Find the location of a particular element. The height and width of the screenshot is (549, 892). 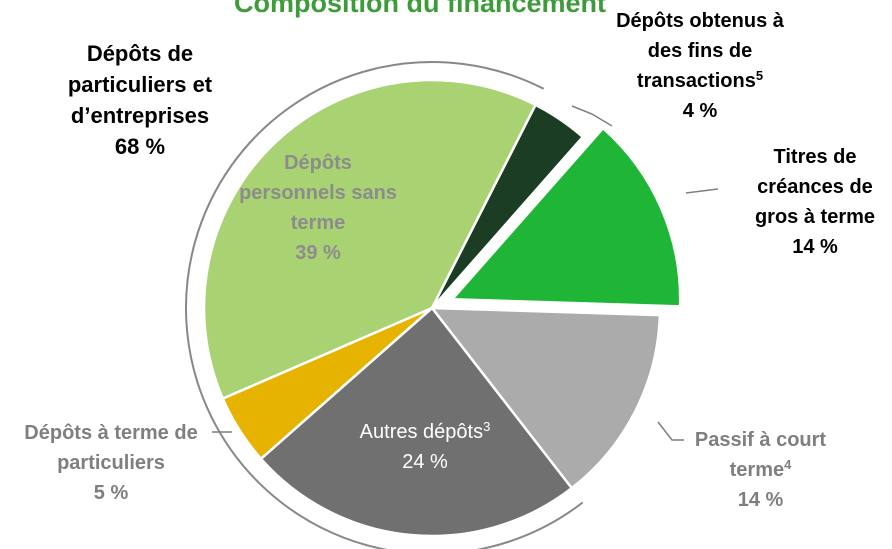

value-label: 39 % is located at coordinates (318, 253).